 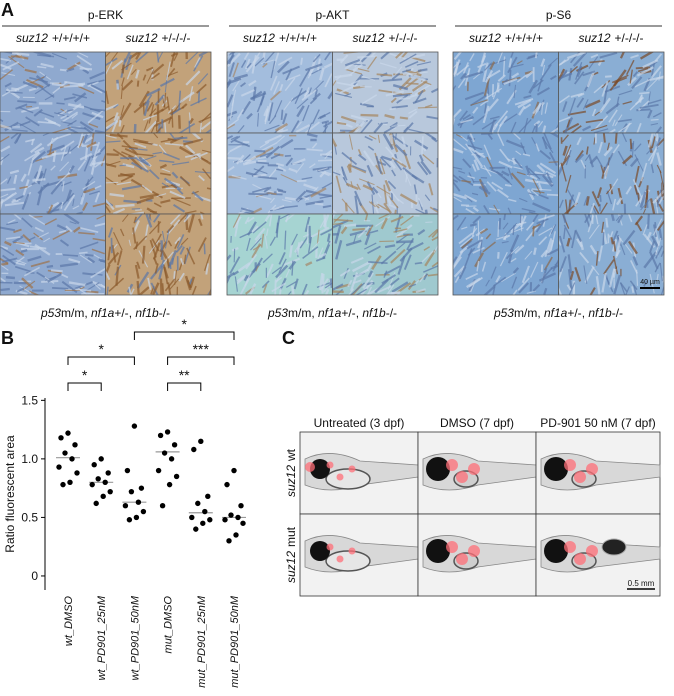 I want to click on genotype: mut, so click(x=291, y=536).